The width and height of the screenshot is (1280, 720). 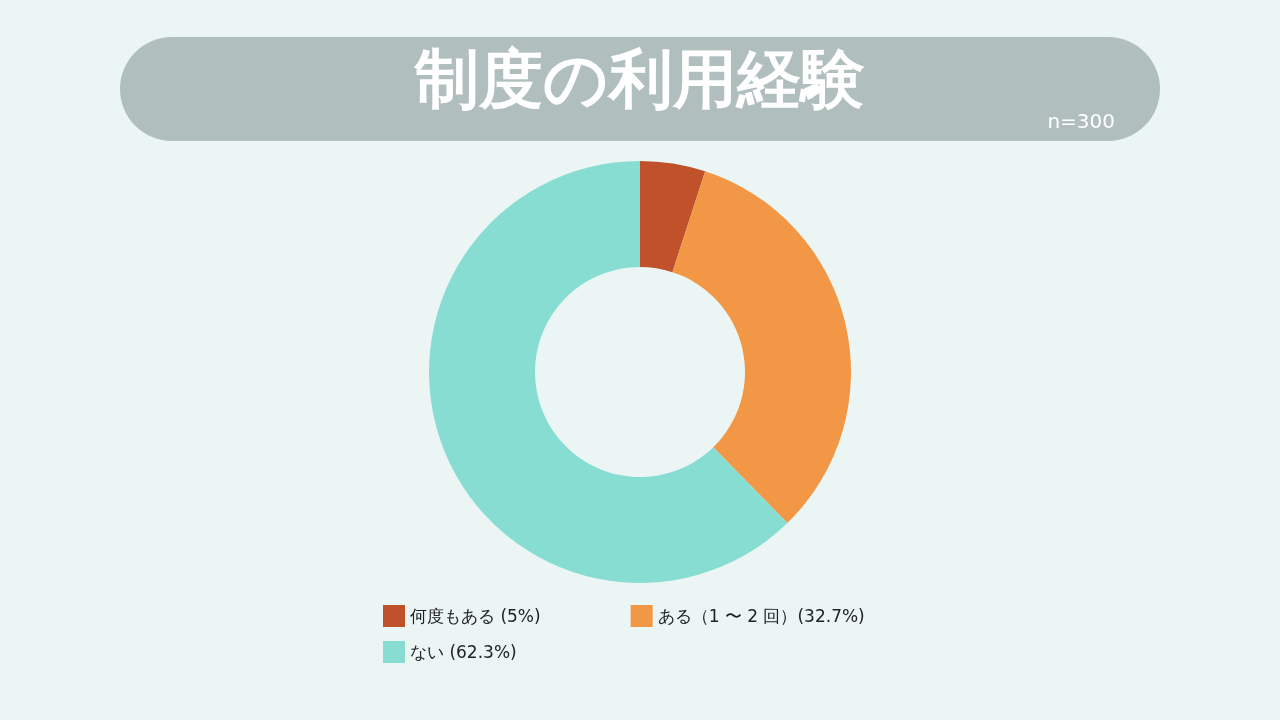 I want to click on text: n=300, so click(x=1081, y=121).